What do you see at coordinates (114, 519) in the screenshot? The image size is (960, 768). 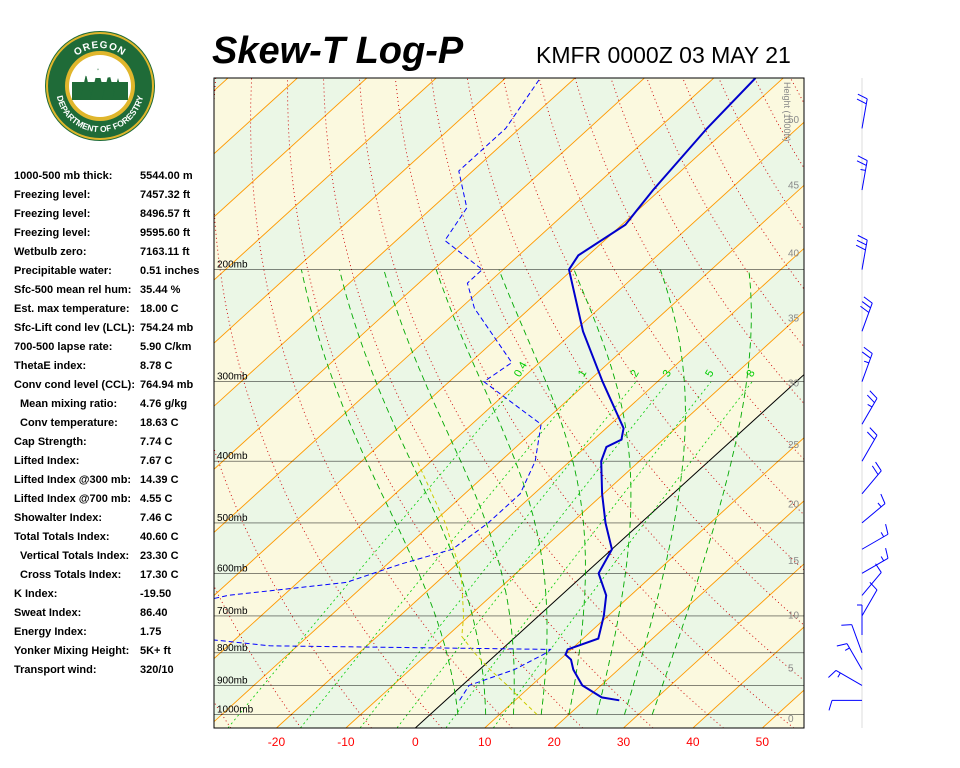 I see `index-row: Showalter Index: 7.46 C` at bounding box center [114, 519].